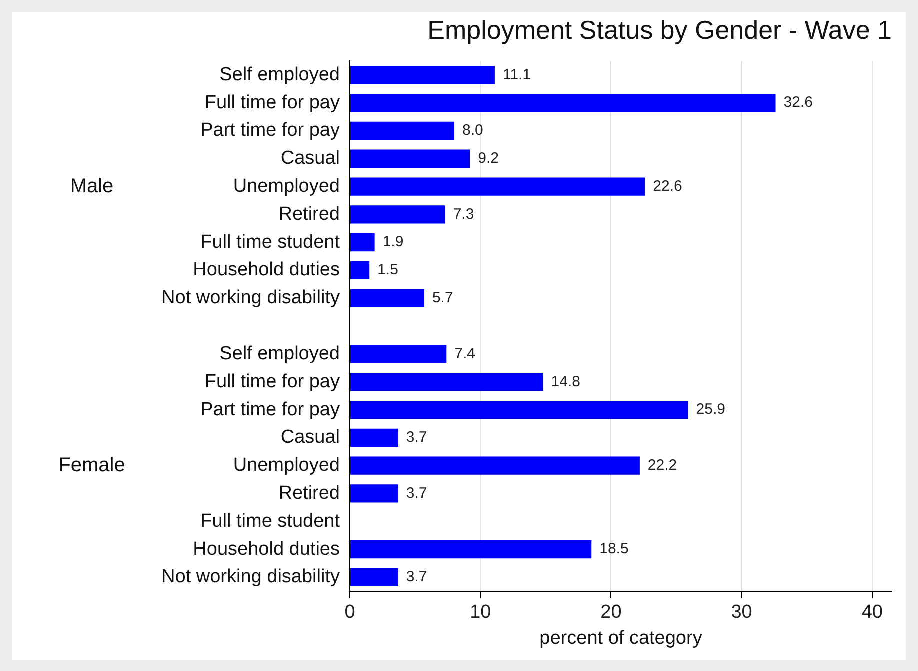 This screenshot has height=671, width=918. What do you see at coordinates (798, 103) in the screenshot?
I see `data-label: 32.6` at bounding box center [798, 103].